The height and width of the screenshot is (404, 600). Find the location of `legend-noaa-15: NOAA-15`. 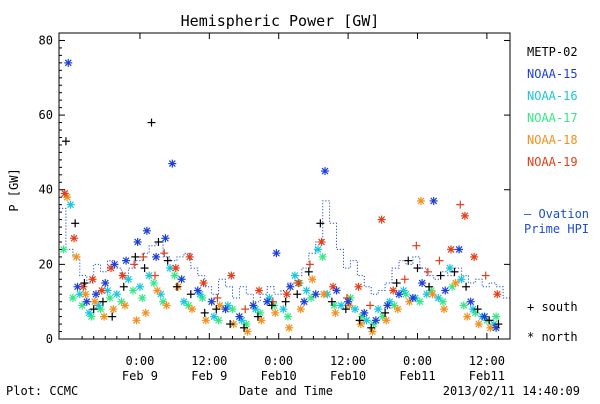

legend-noaa-15: NOAA-15 is located at coordinates (552, 74).